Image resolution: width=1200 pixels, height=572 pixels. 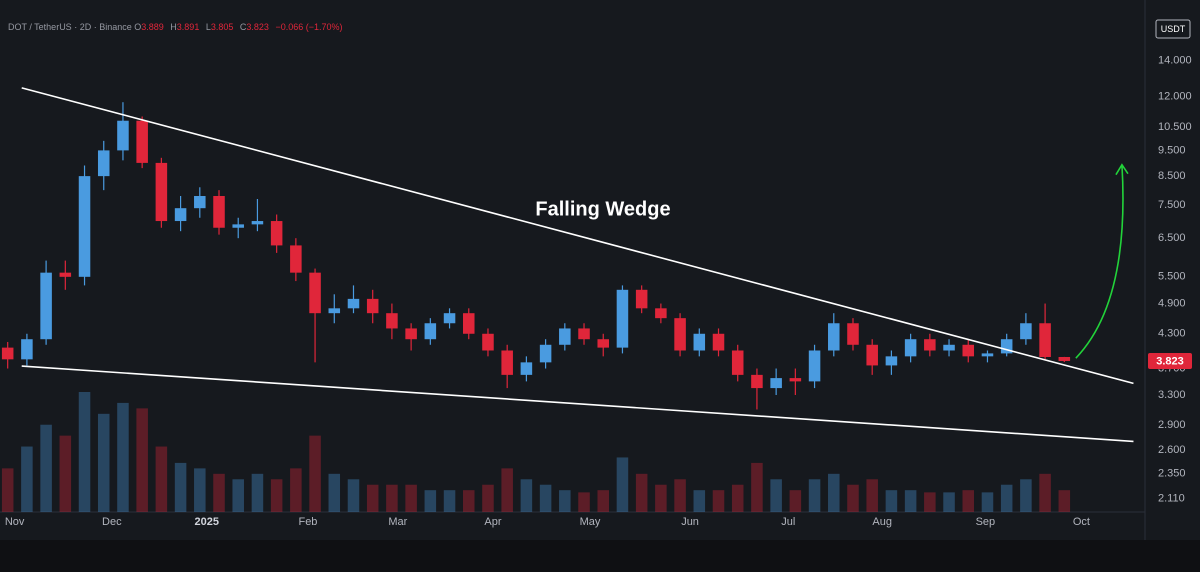 What do you see at coordinates (590, 522) in the screenshot?
I see `x-tick-label: May` at bounding box center [590, 522].